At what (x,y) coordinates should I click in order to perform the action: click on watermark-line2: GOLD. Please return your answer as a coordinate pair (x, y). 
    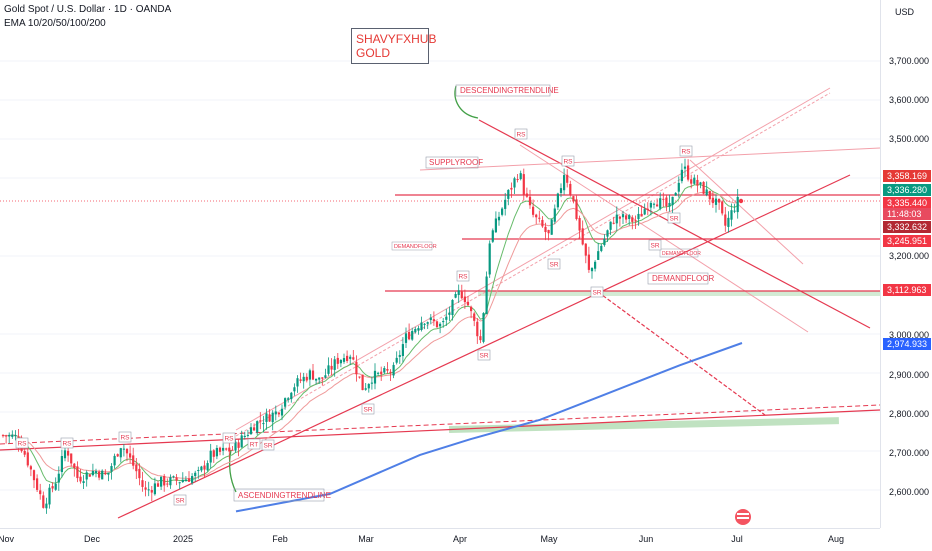
    Looking at the image, I should click on (373, 53).